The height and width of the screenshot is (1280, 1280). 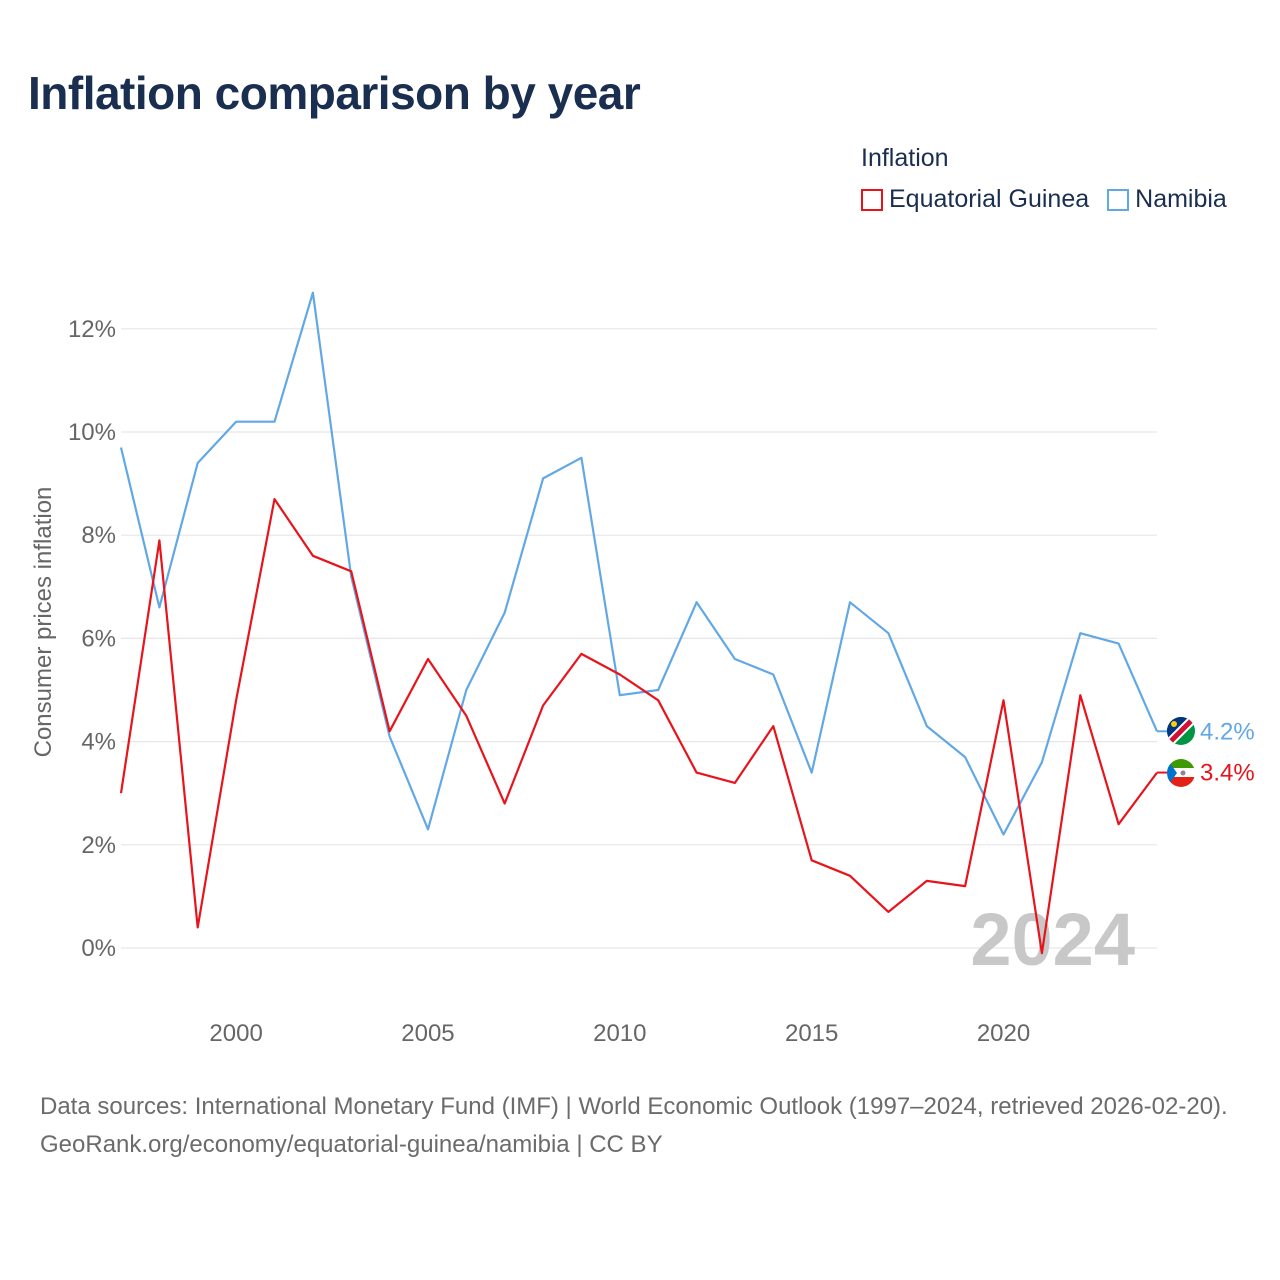 I want to click on x-tick-label: 2000, so click(x=235, y=1033).